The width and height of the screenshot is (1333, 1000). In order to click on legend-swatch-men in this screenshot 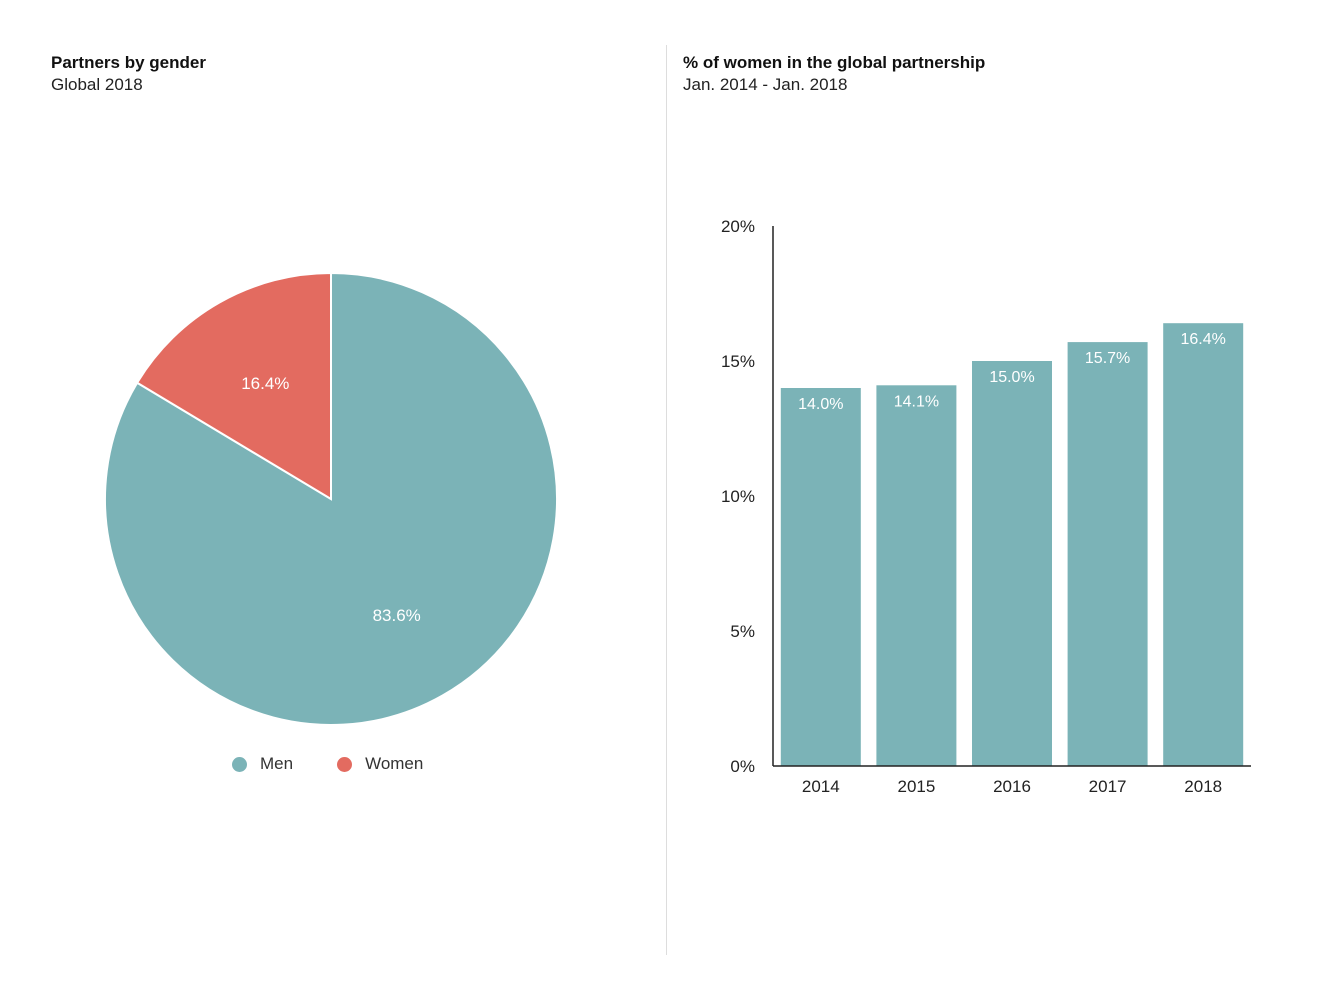, I will do `click(239, 764)`.